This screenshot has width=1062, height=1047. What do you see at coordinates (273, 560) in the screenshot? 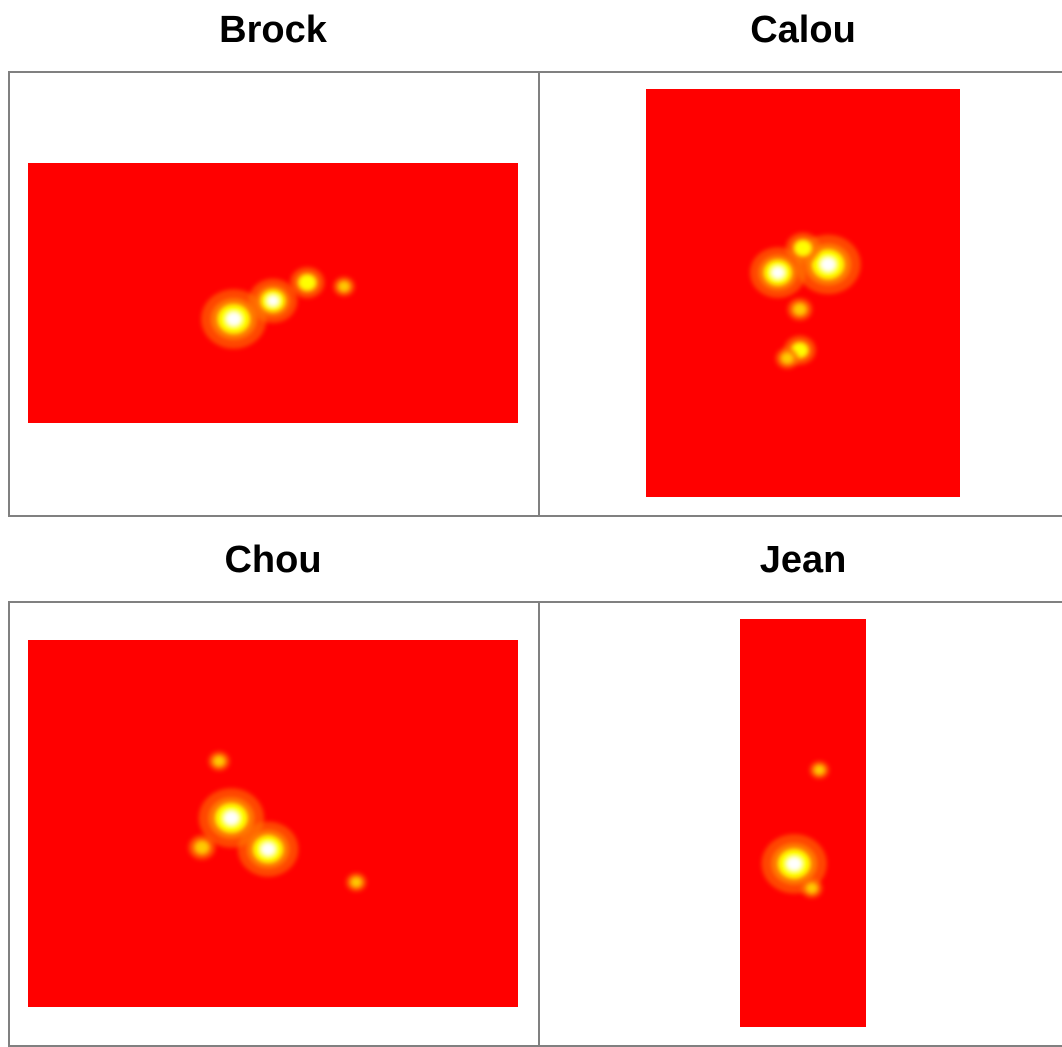
I see `panel-title-chou: Chou` at bounding box center [273, 560].